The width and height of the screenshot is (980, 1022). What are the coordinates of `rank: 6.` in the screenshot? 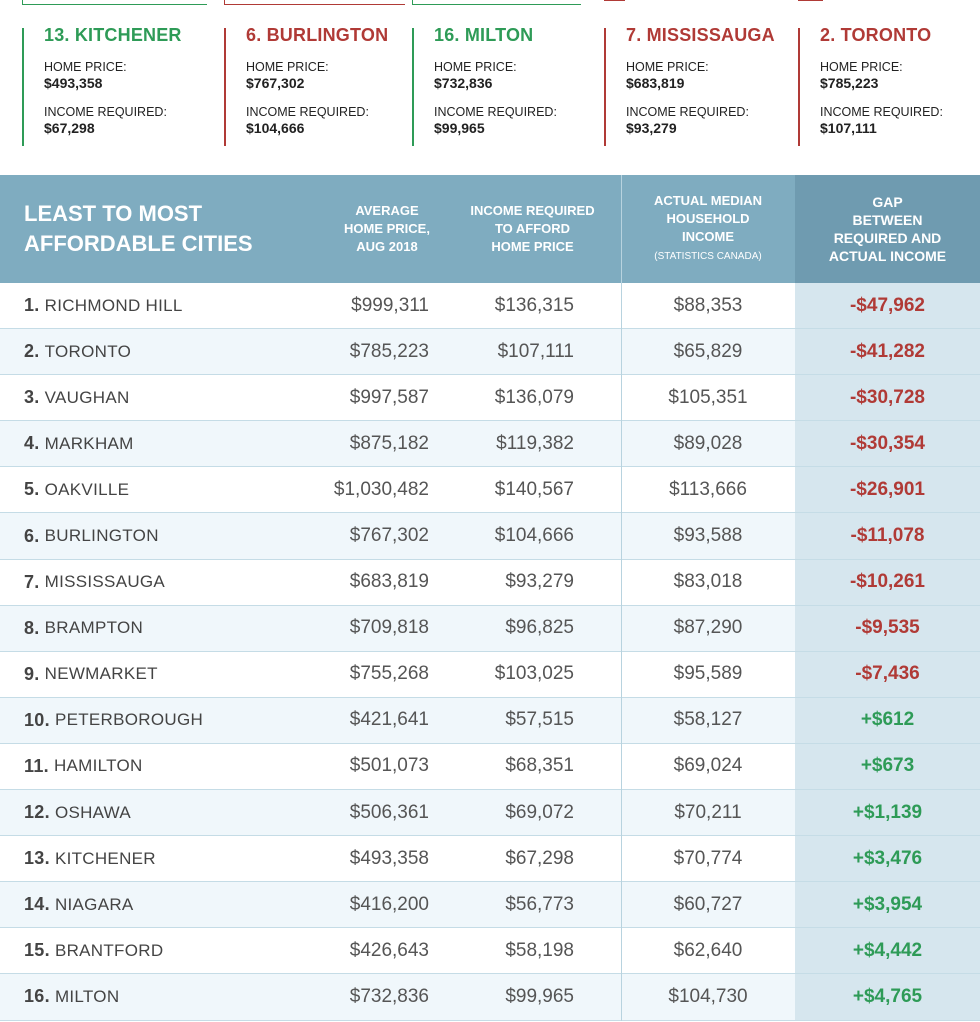 It's located at (32, 535).